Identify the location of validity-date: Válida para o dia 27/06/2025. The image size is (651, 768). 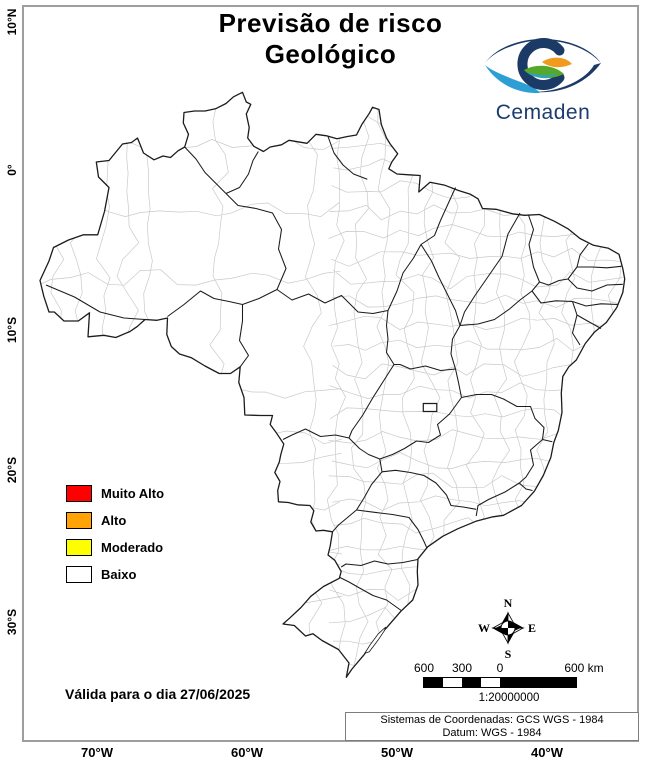
(158, 694).